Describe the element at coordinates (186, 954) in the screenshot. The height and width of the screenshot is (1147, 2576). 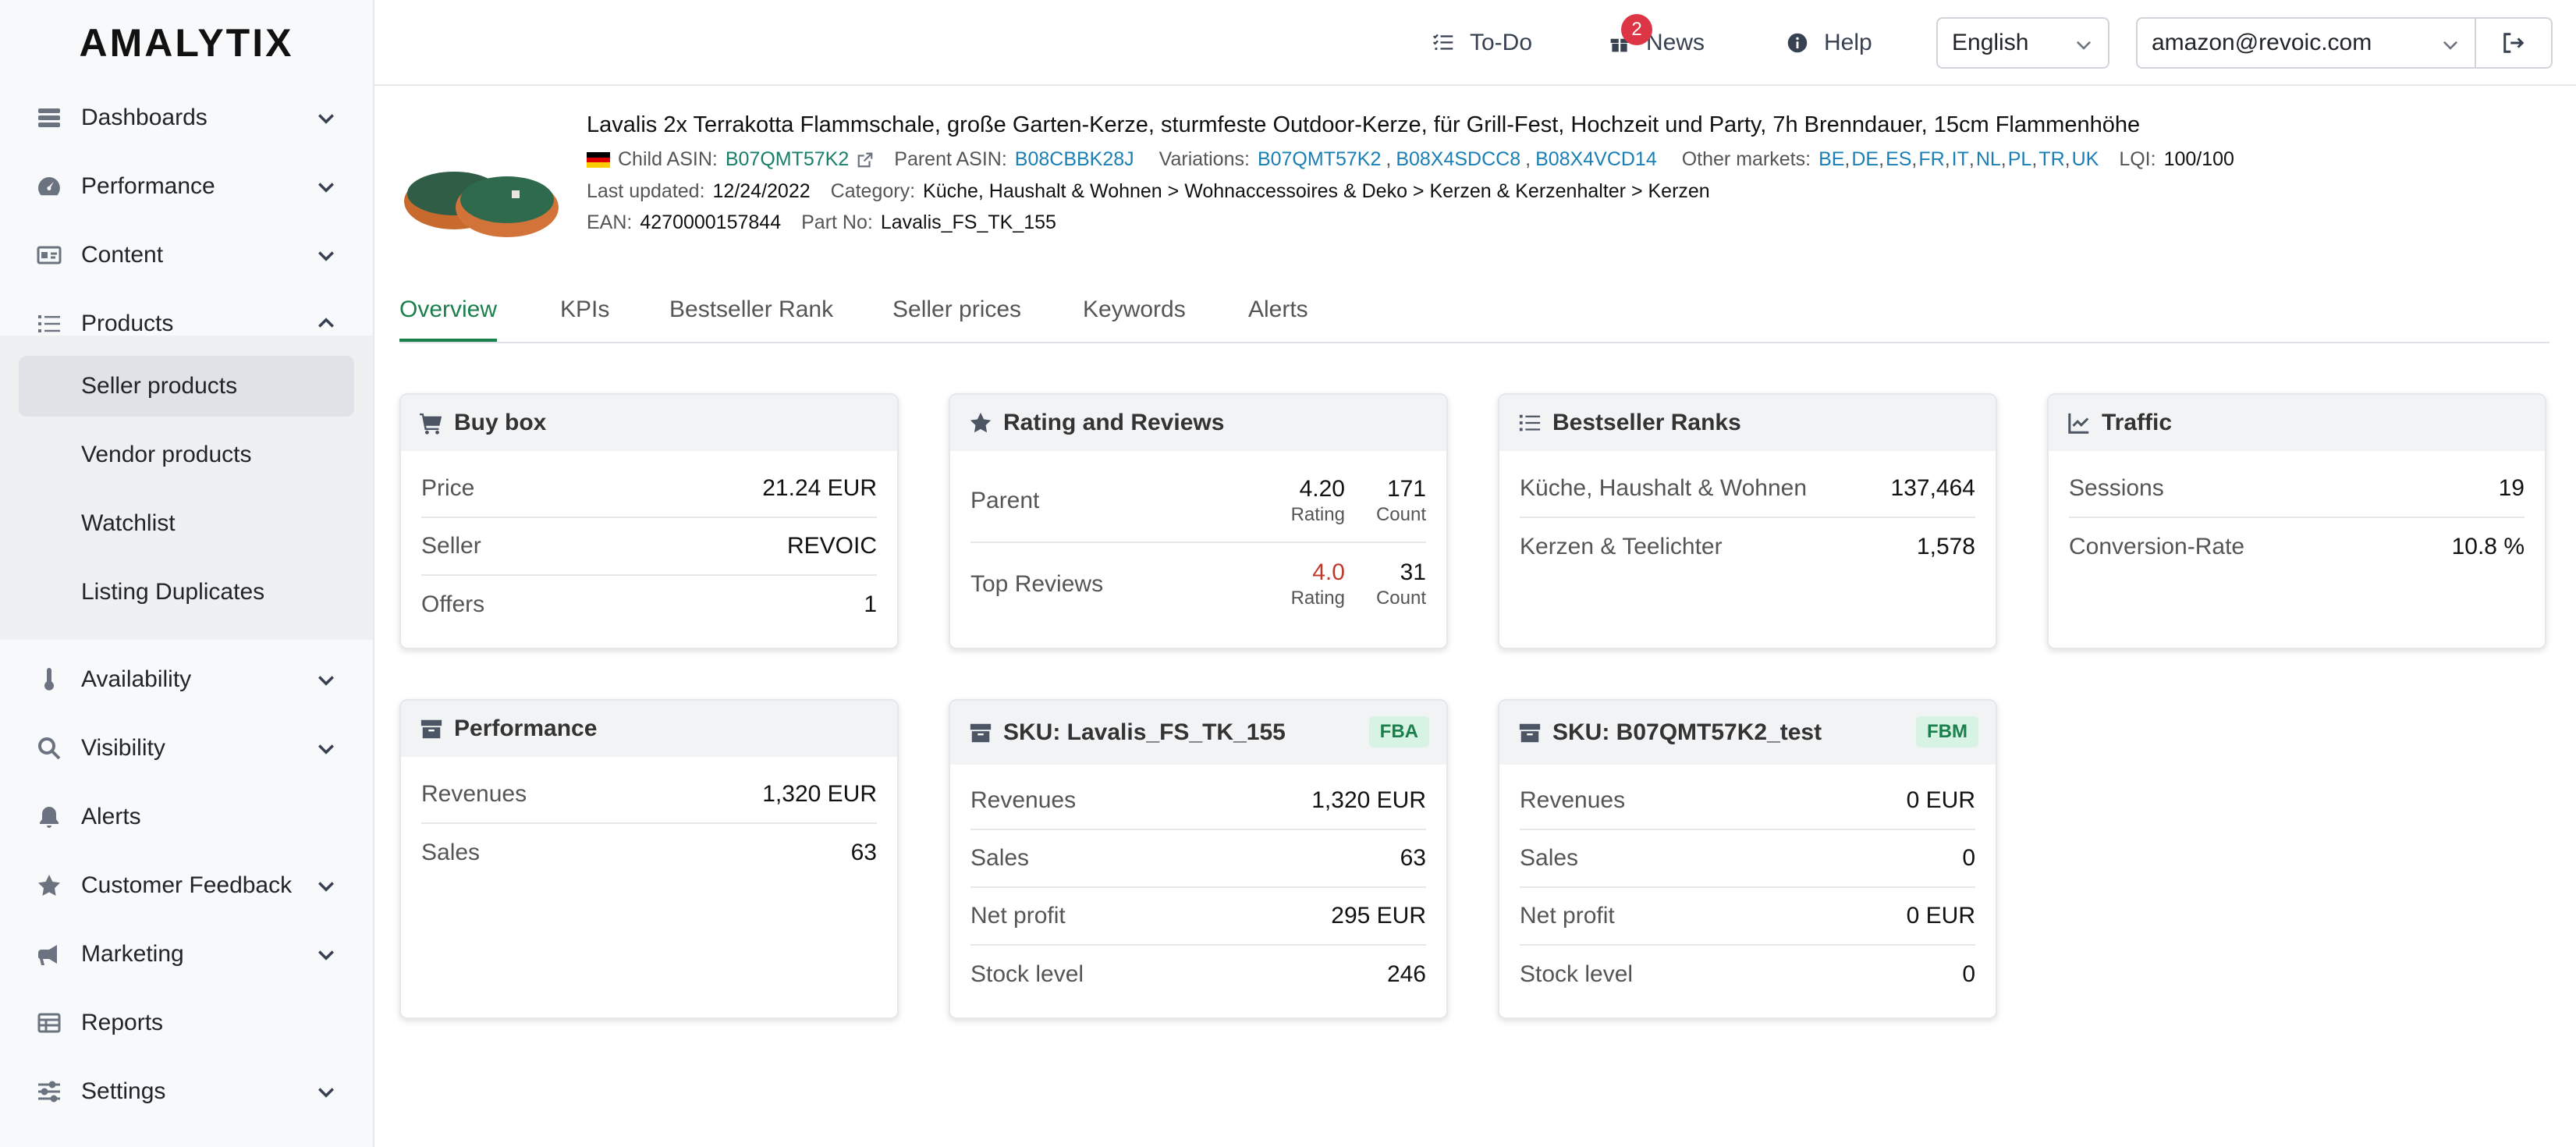
I see `sidebar-item-marketing: Marketing` at that location.